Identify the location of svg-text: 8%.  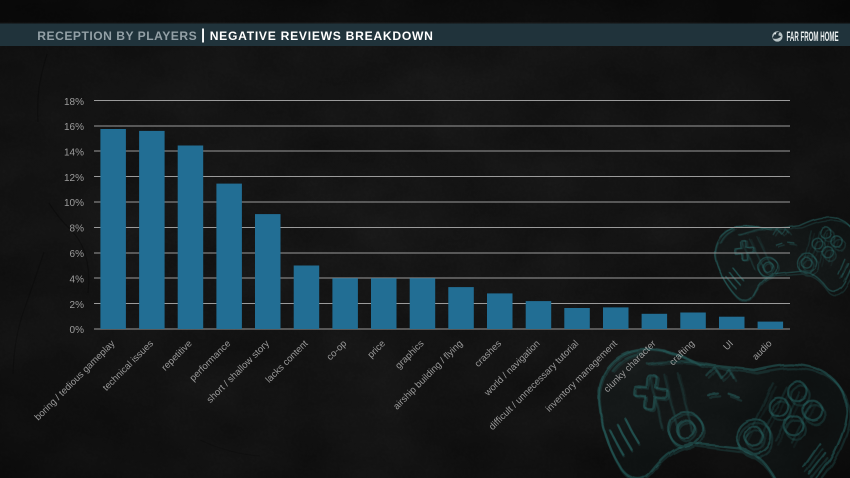
(77, 229).